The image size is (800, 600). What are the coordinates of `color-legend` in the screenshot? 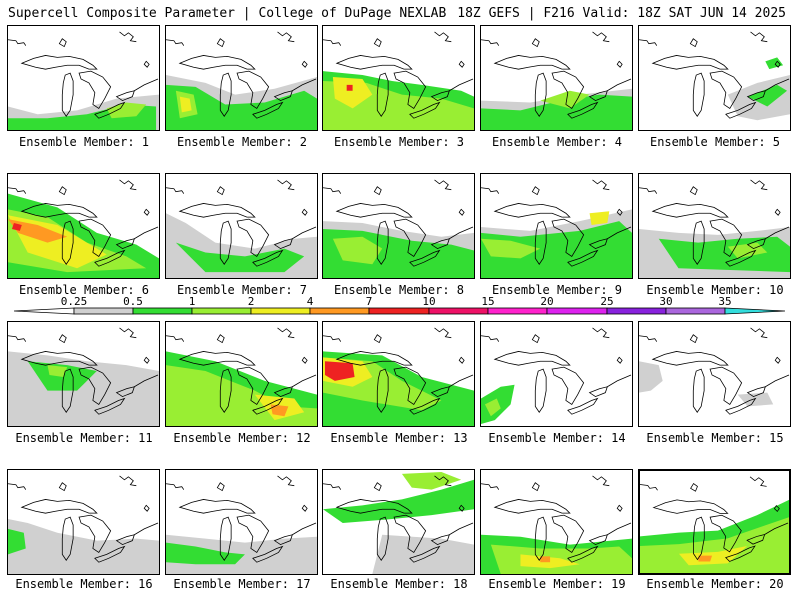 It's located at (399, 311).